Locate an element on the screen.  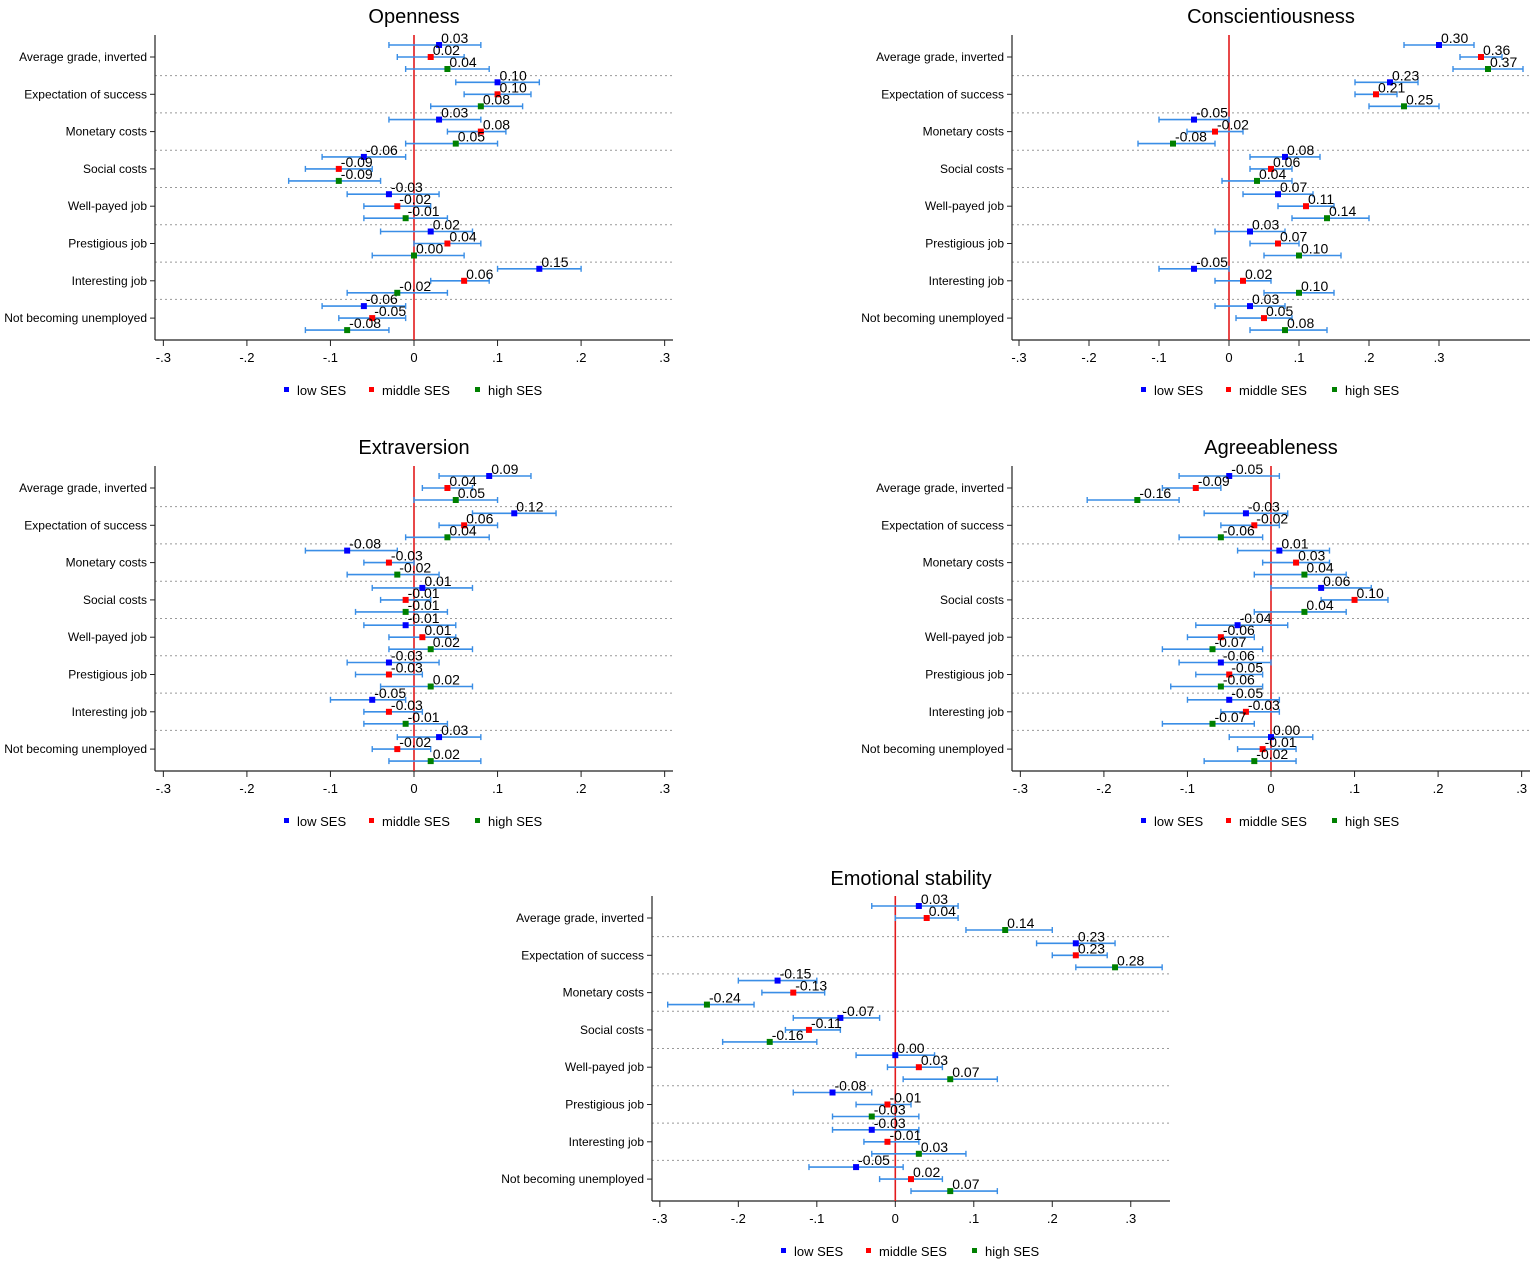
data-label: 0.15 is located at coordinates (554, 262).